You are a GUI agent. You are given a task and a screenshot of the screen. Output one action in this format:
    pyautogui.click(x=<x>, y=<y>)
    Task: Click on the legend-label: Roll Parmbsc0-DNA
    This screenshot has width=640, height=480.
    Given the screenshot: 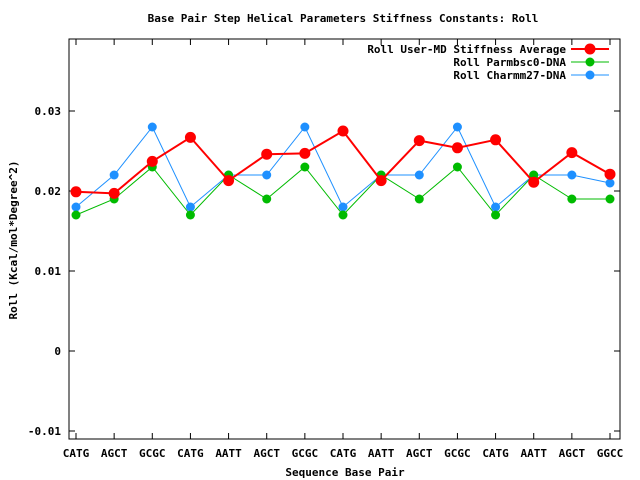 What is the action you would take?
    pyautogui.click(x=509, y=62)
    